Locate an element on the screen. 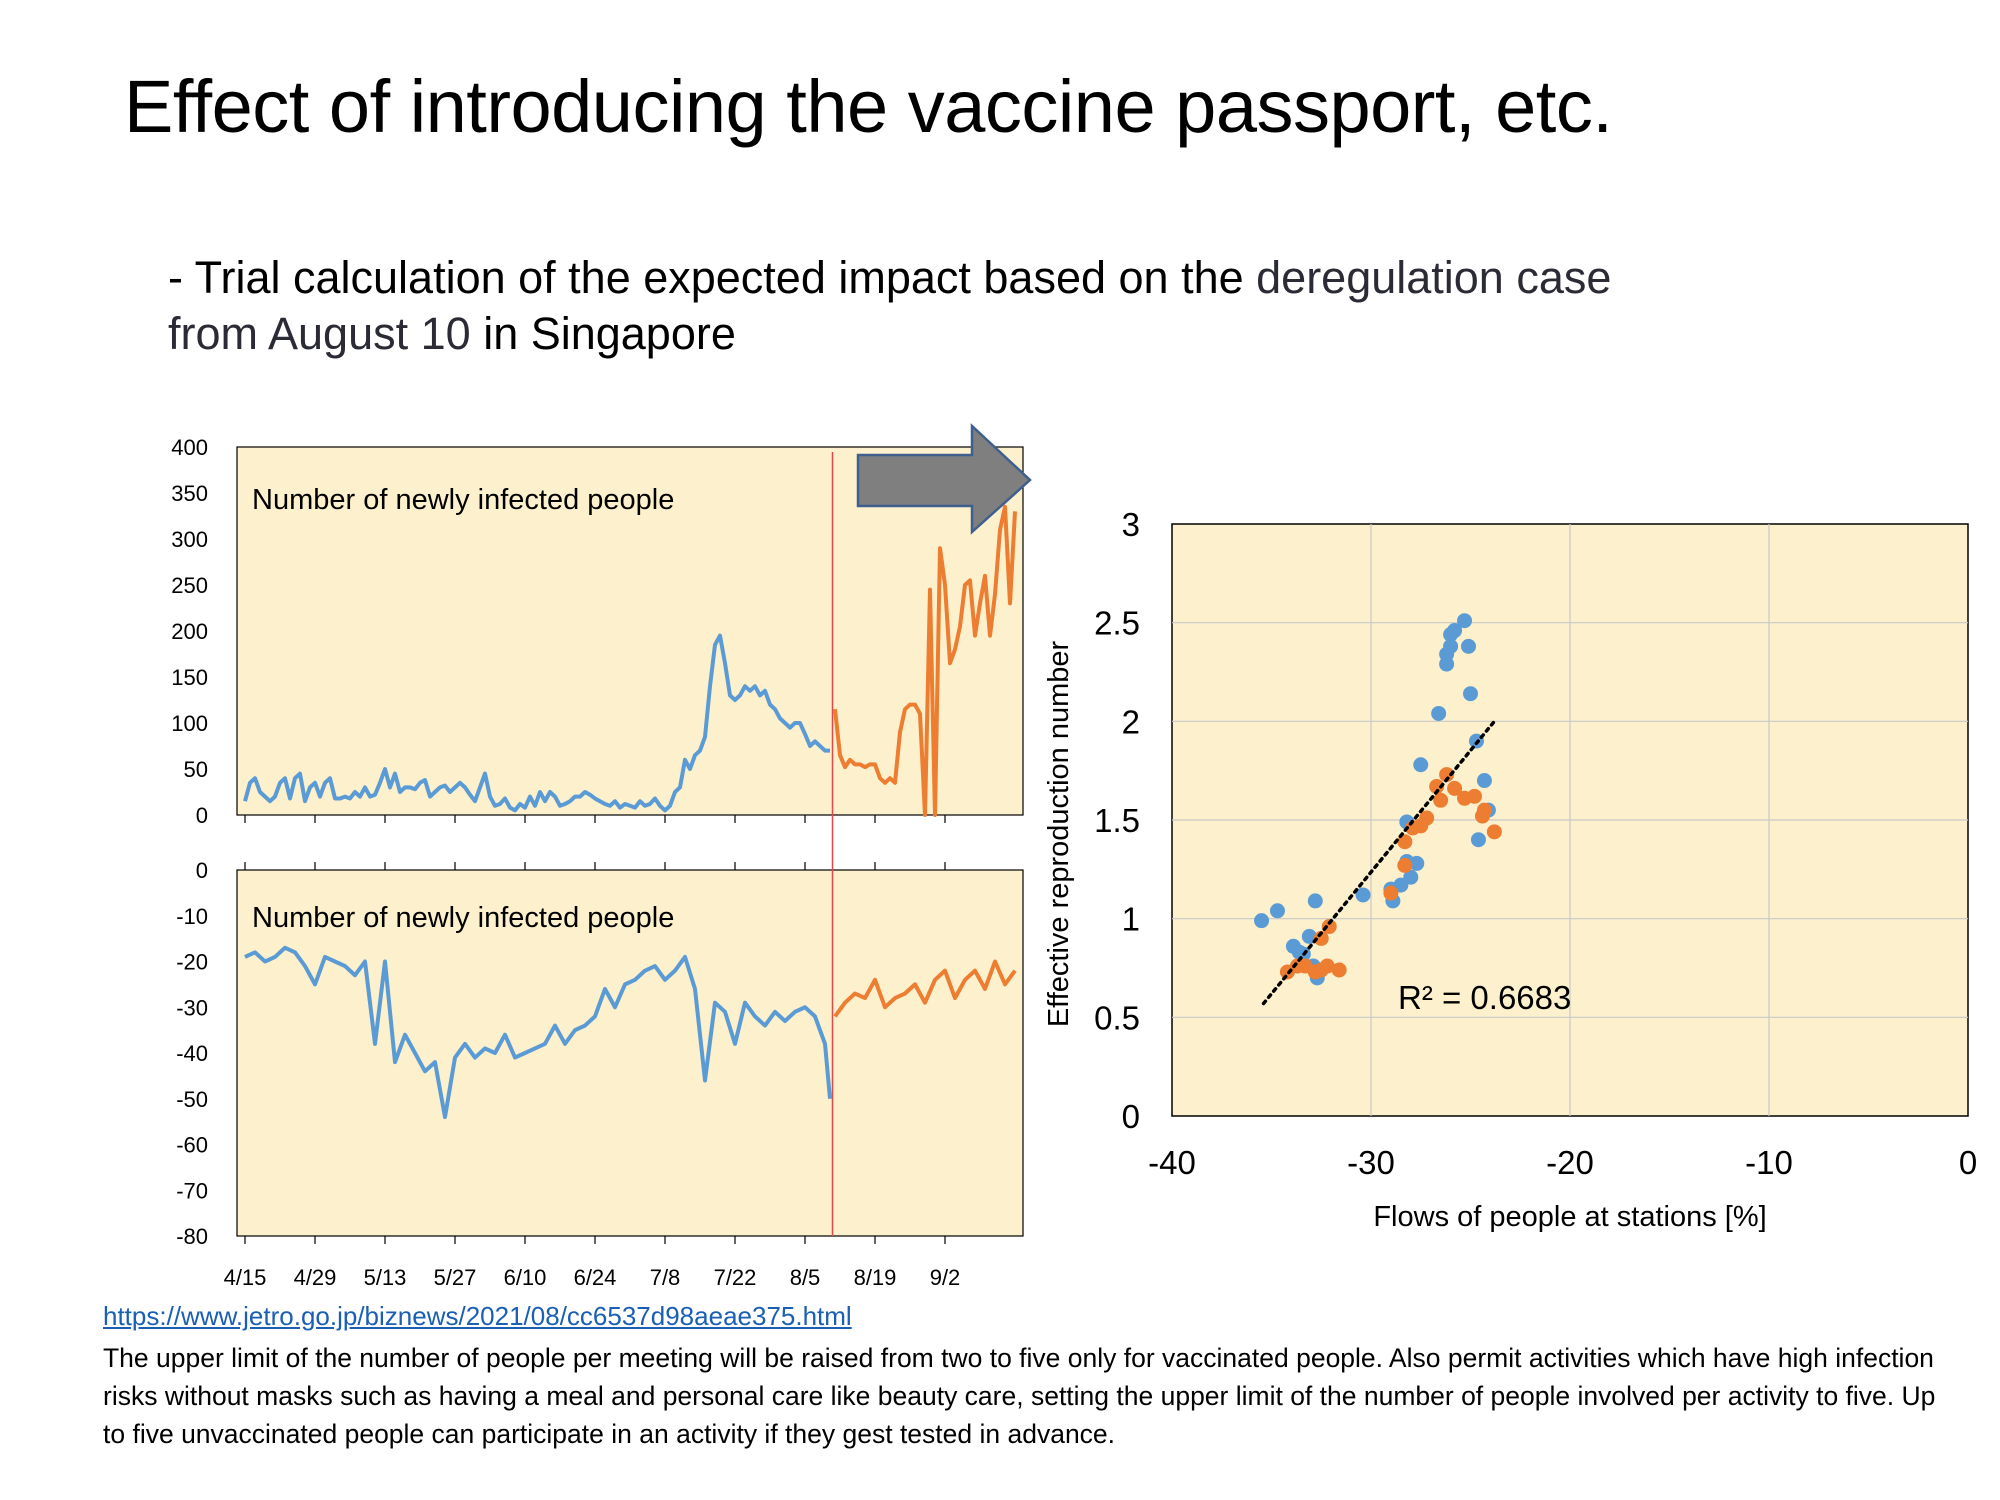  scatter-y-tick-label: 3 is located at coordinates (1131, 524).